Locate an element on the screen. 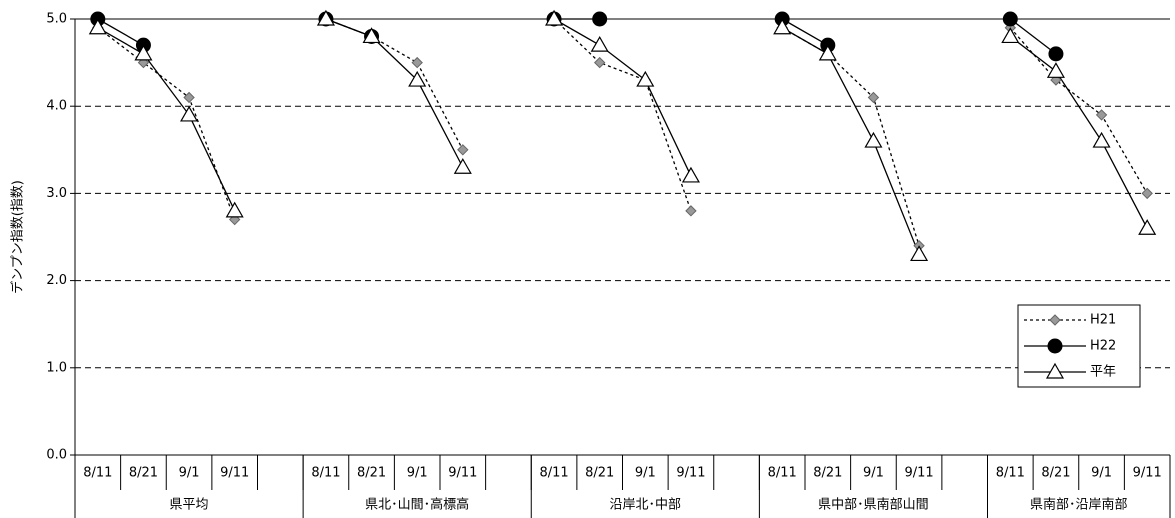  y-tick-label: 1.0 is located at coordinates (56, 367).